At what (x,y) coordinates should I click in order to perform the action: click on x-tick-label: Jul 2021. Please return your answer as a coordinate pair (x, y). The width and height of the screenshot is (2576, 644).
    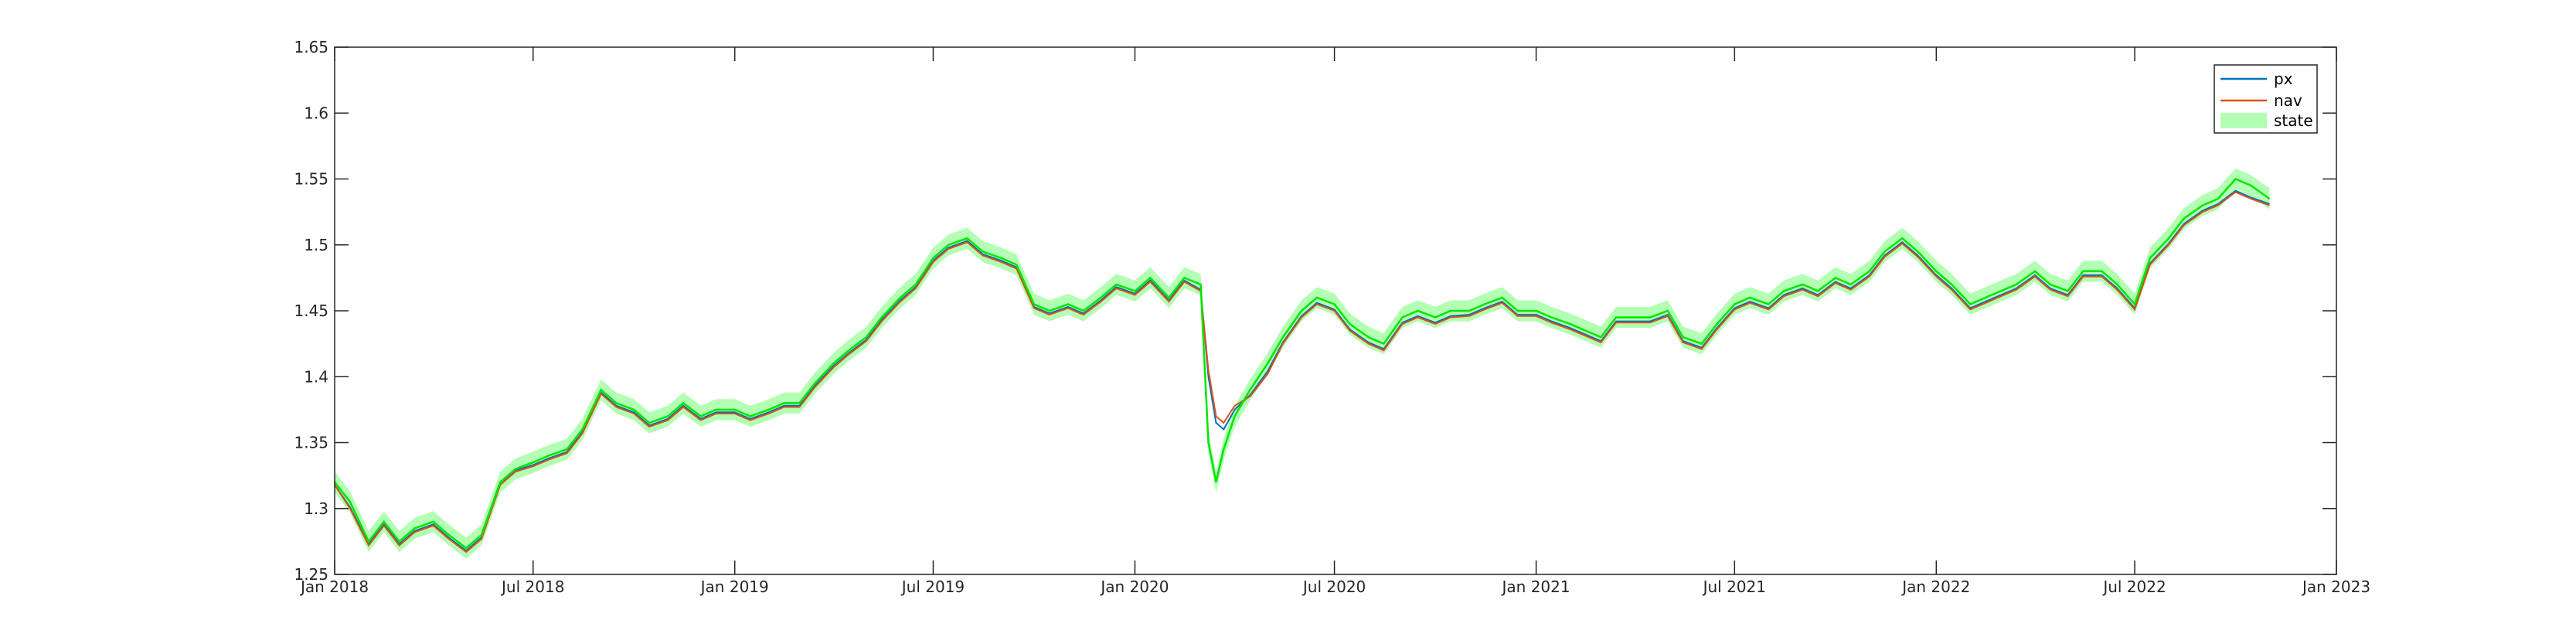
    Looking at the image, I should click on (1734, 587).